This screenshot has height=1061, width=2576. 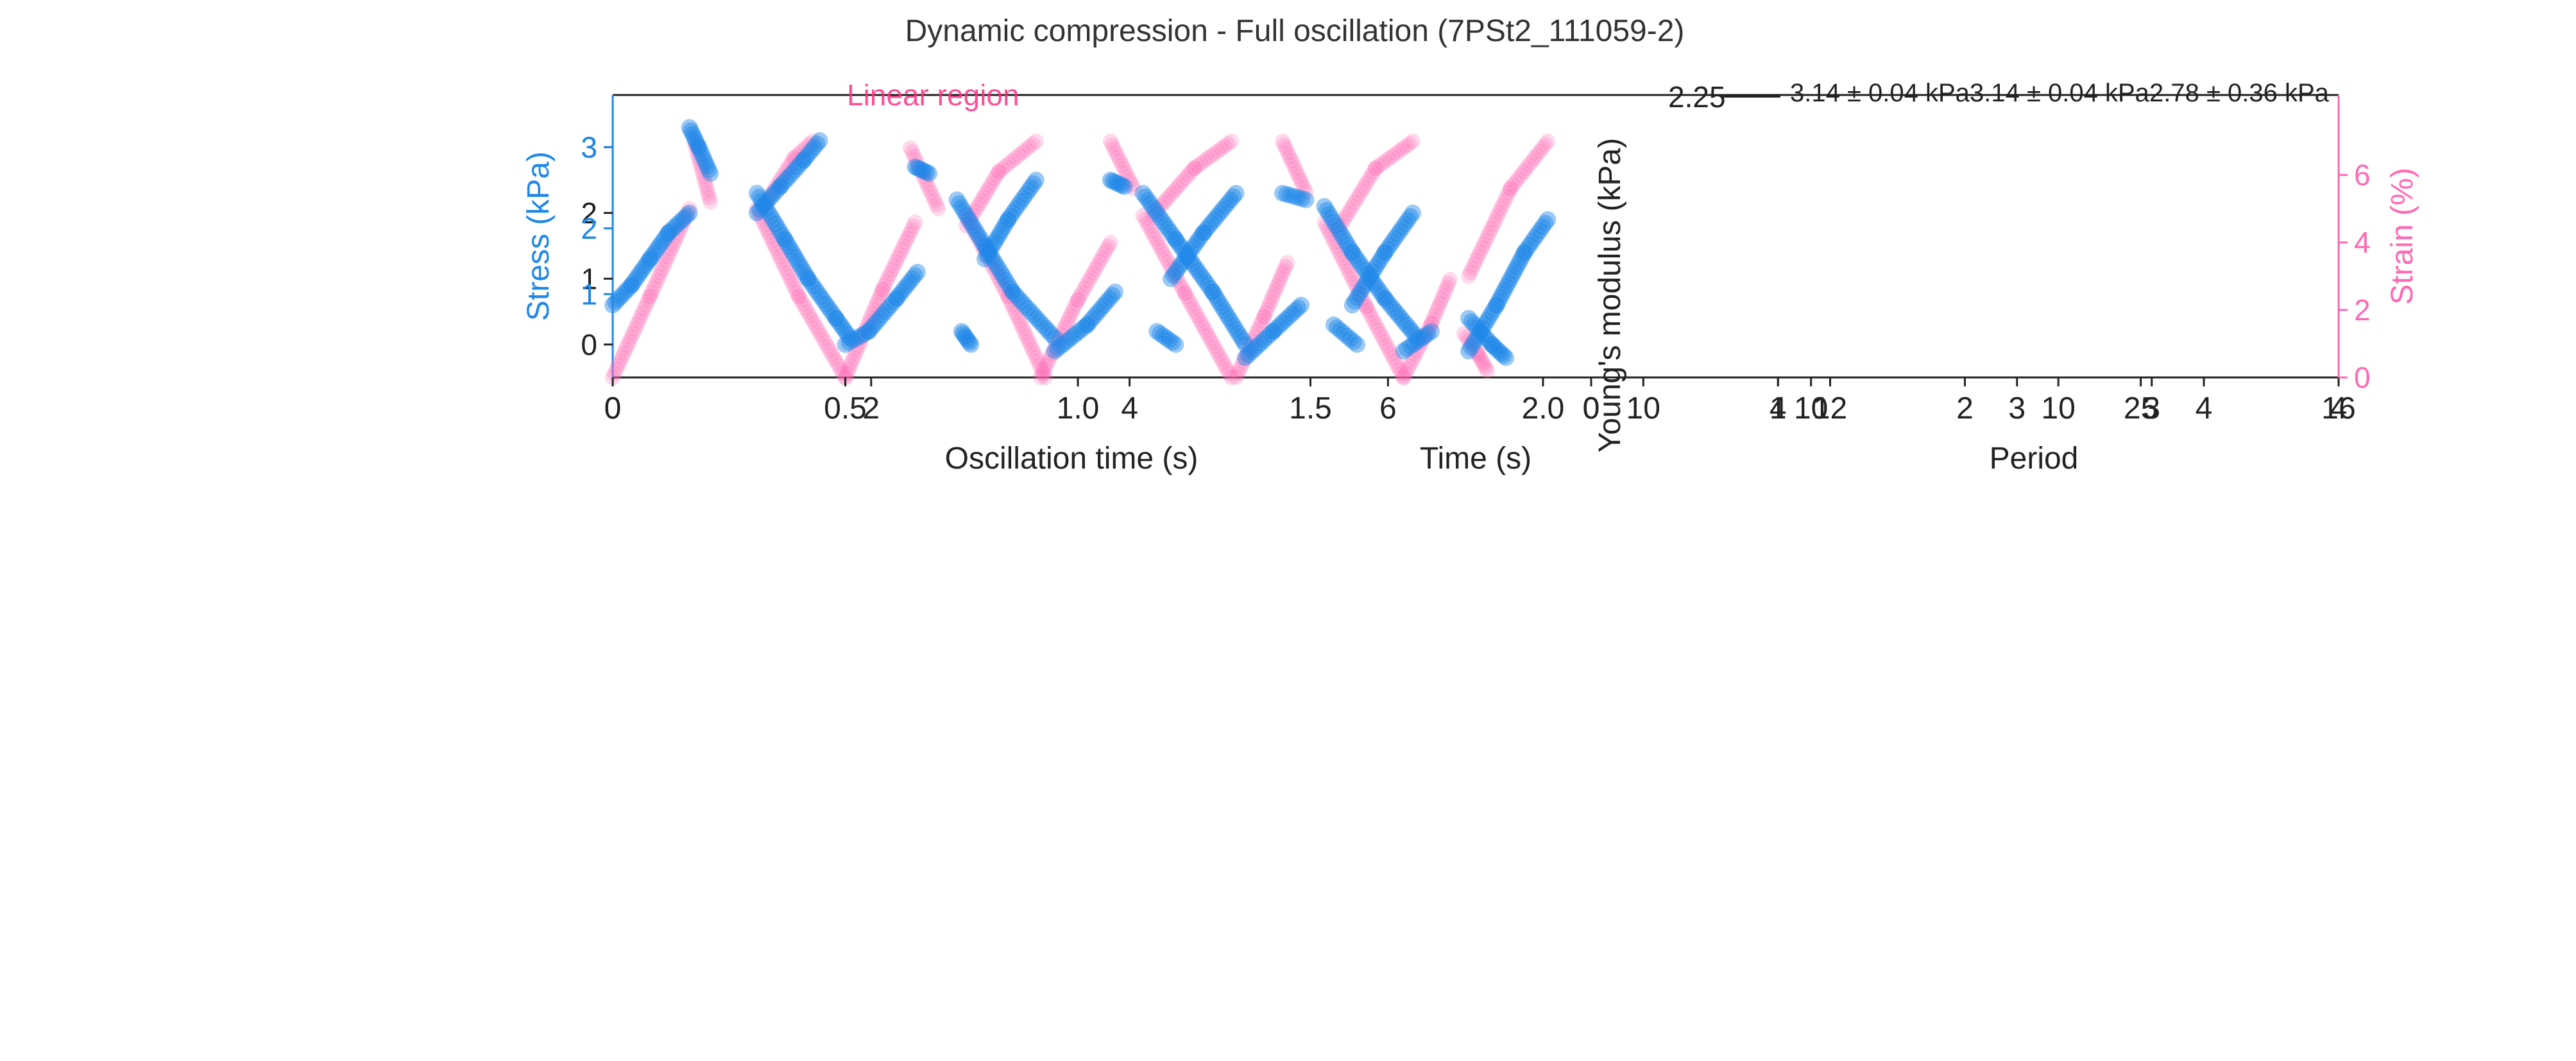 I want to click on youngs-ylabel: Young's modulus (kPa), so click(x=1610, y=295).